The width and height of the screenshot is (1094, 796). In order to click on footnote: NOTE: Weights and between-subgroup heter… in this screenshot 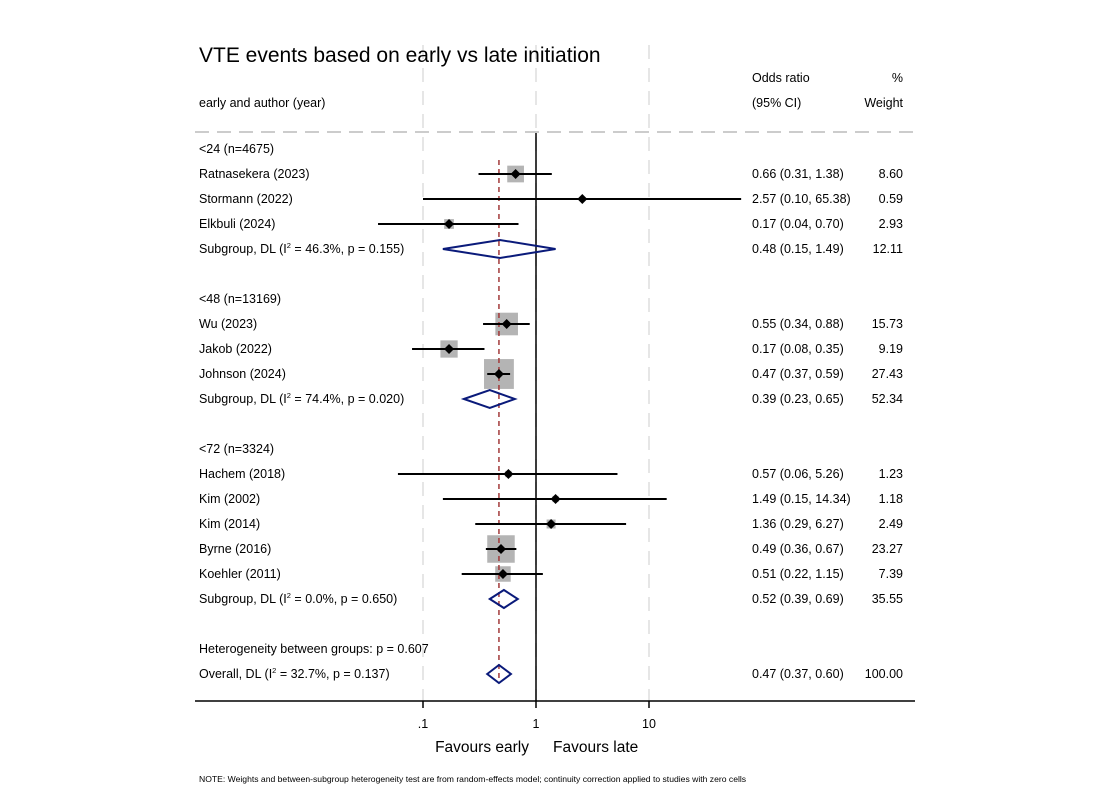, I will do `click(472, 779)`.